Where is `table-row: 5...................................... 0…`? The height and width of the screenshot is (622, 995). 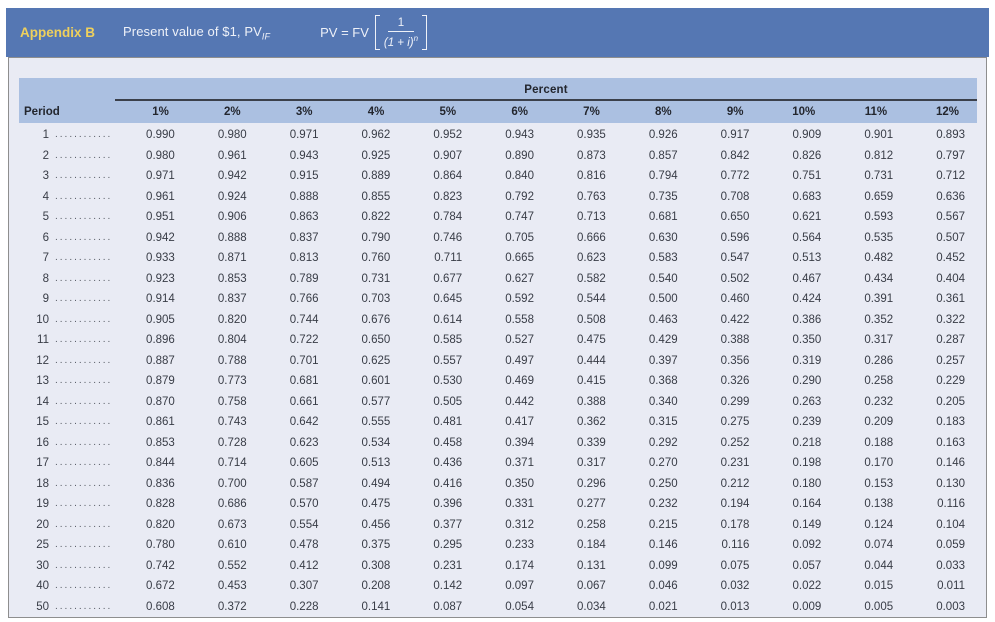
table-row: 5...................................... 0… is located at coordinates (498, 217).